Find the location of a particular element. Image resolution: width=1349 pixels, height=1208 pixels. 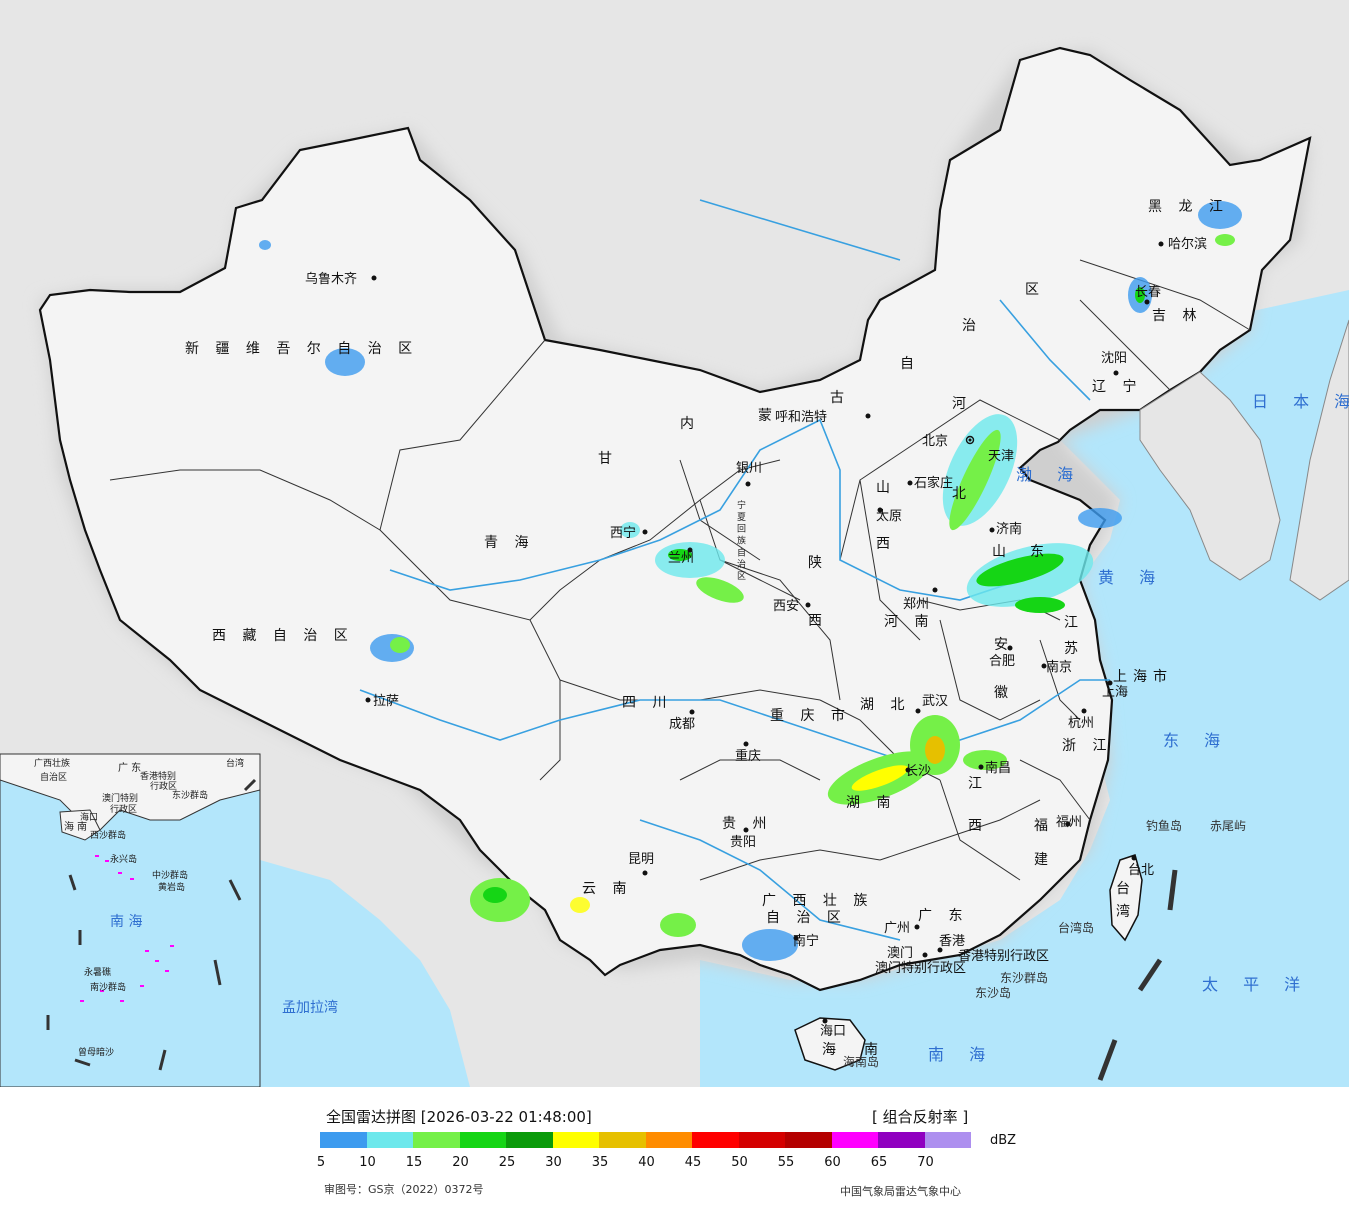

scale-tick: 45 is located at coordinates (693, 1162).